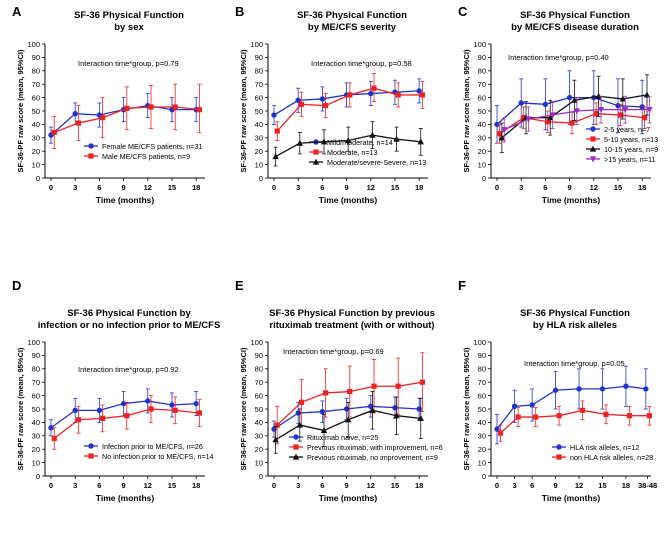 This screenshot has height=544, width=669. I want to click on legend-label: >15 years, n=11, so click(629, 159).